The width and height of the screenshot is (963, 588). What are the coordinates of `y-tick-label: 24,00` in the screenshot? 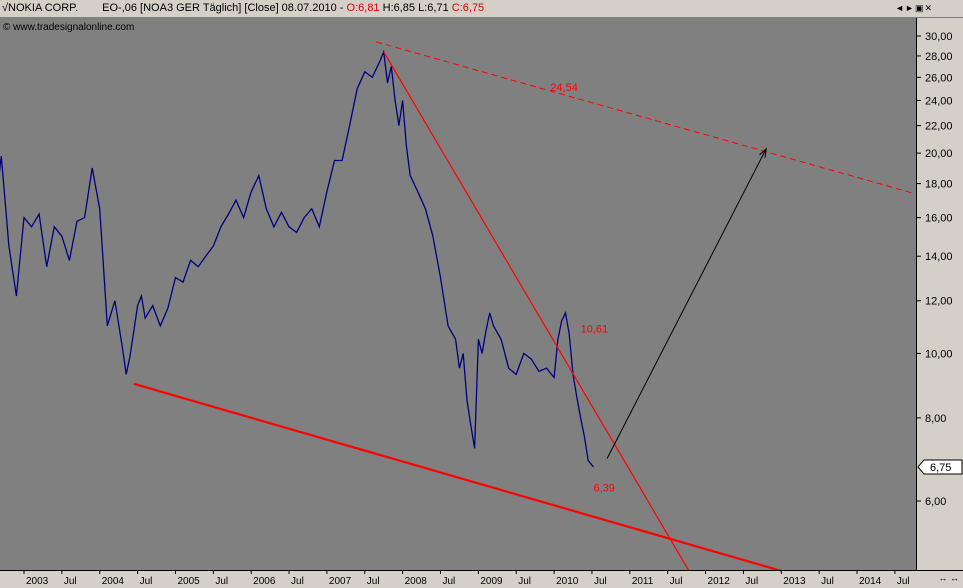 It's located at (939, 101).